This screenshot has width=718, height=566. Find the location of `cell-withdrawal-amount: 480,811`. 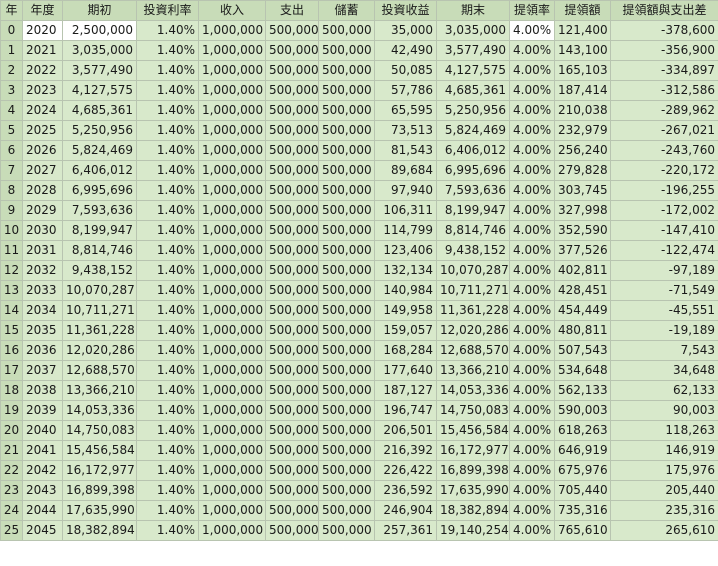

cell-withdrawal-amount: 480,811 is located at coordinates (582, 330).